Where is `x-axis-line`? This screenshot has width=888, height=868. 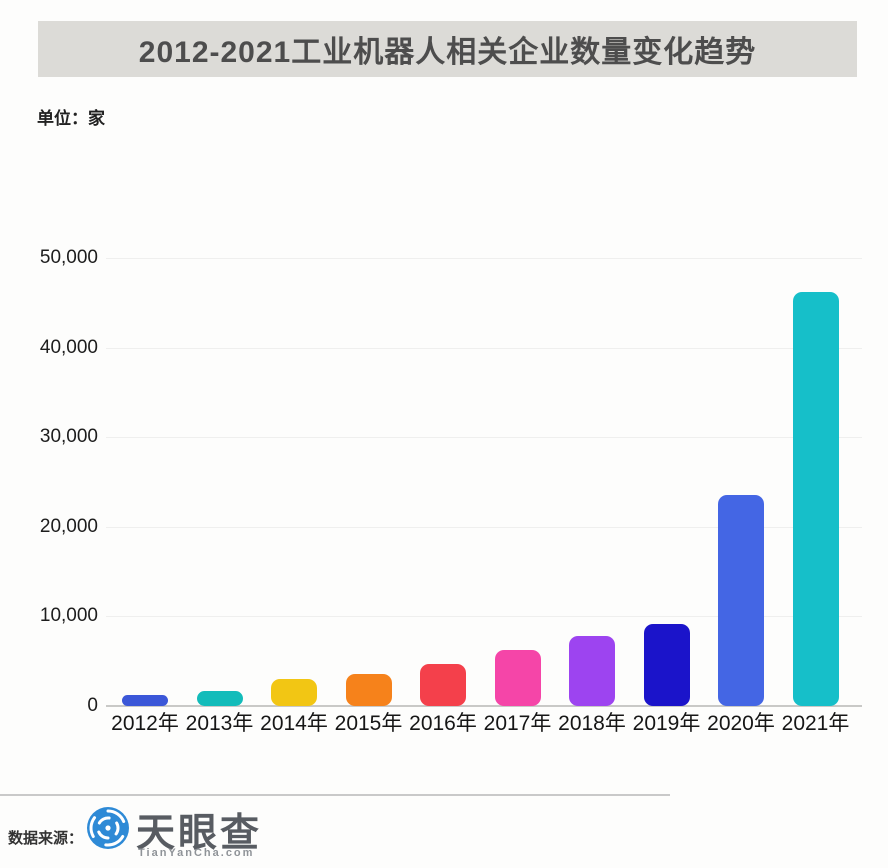
x-axis-line is located at coordinates (484, 706).